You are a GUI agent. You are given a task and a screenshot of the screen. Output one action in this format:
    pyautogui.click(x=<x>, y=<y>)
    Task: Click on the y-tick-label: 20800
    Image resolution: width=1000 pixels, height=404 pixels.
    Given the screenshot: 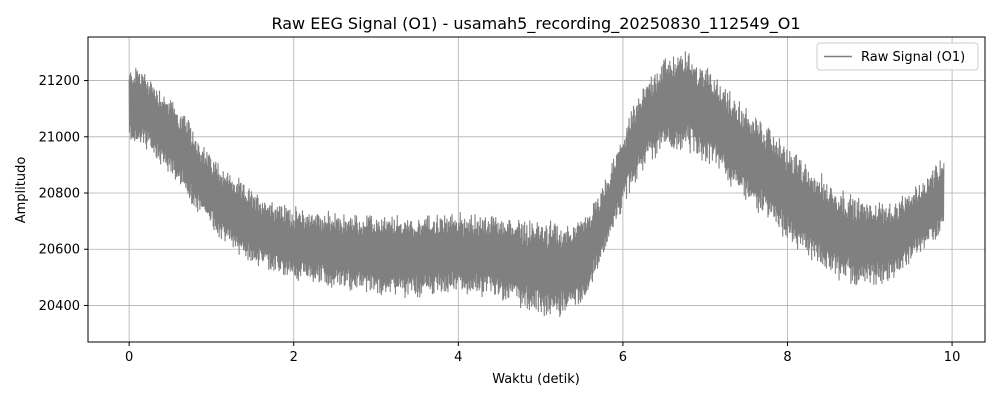 What is the action you would take?
    pyautogui.click(x=59, y=194)
    